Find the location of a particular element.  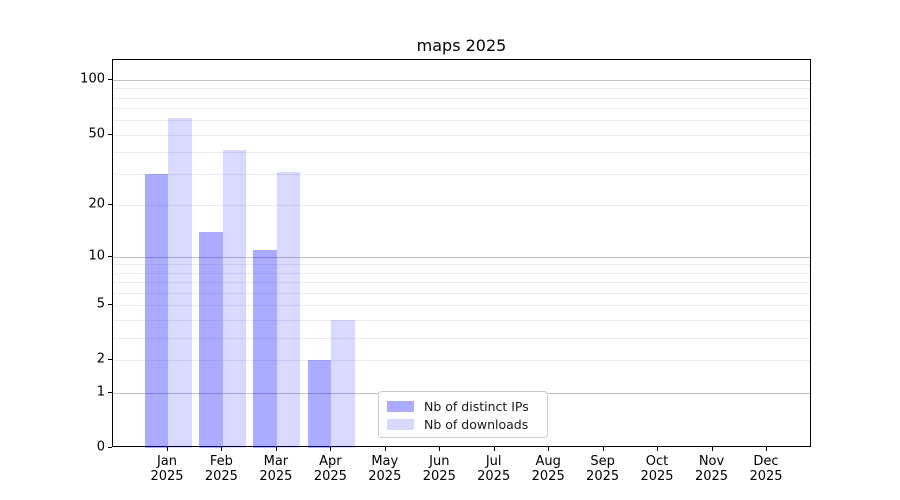

ytick-label-0: 0 is located at coordinates (100, 447).